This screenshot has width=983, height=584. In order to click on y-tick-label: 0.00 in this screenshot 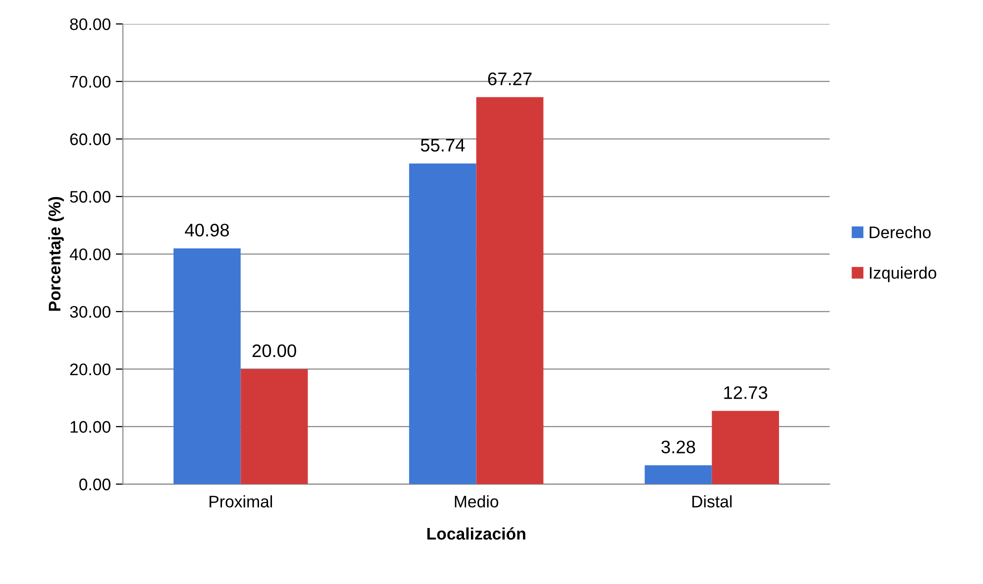, I will do `click(94, 484)`.